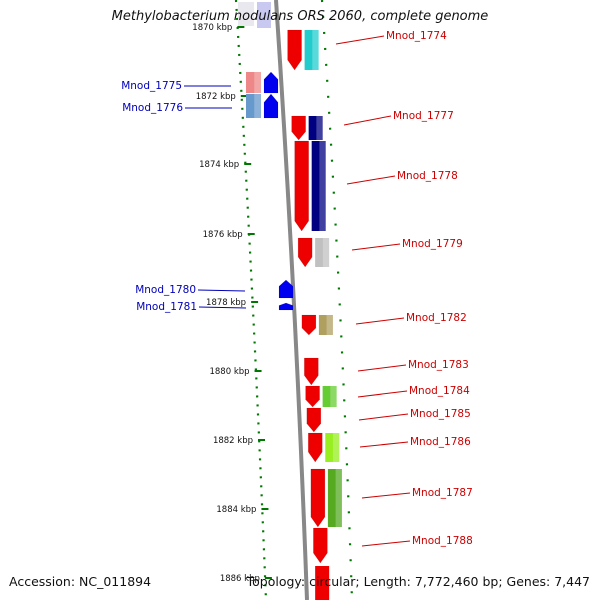  What do you see at coordinates (440, 442) in the screenshot?
I see `gene-label-mnod-1786: Mnod_1786` at bounding box center [440, 442].